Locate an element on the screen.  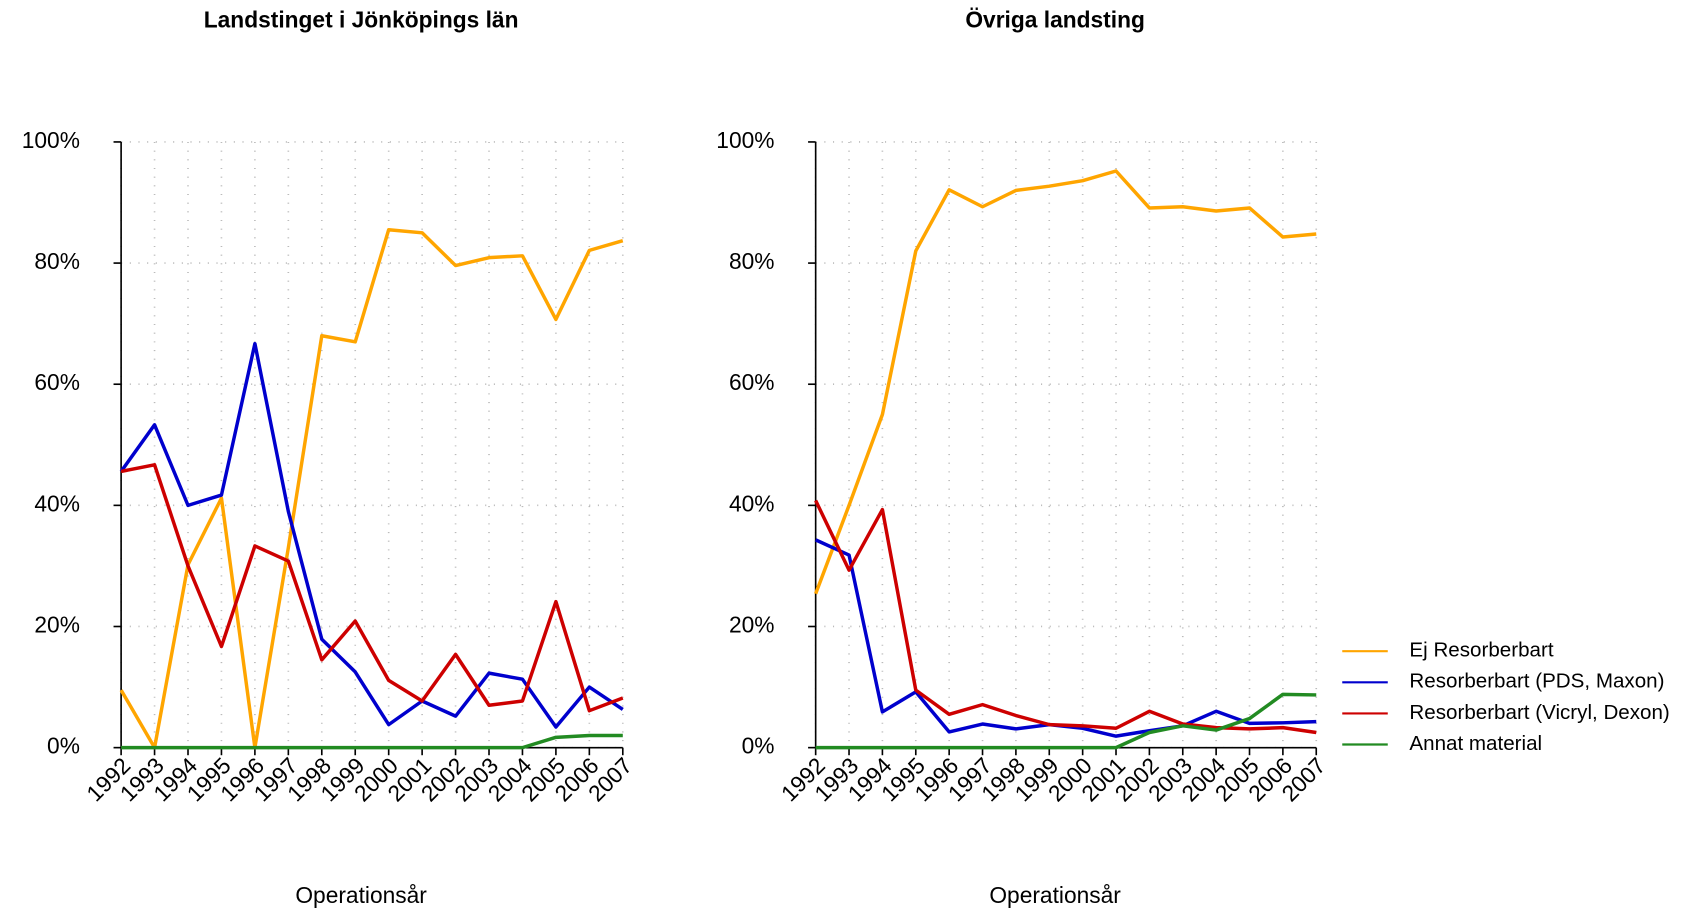
legend-label: Ej Resorberbart is located at coordinates (1481, 650).